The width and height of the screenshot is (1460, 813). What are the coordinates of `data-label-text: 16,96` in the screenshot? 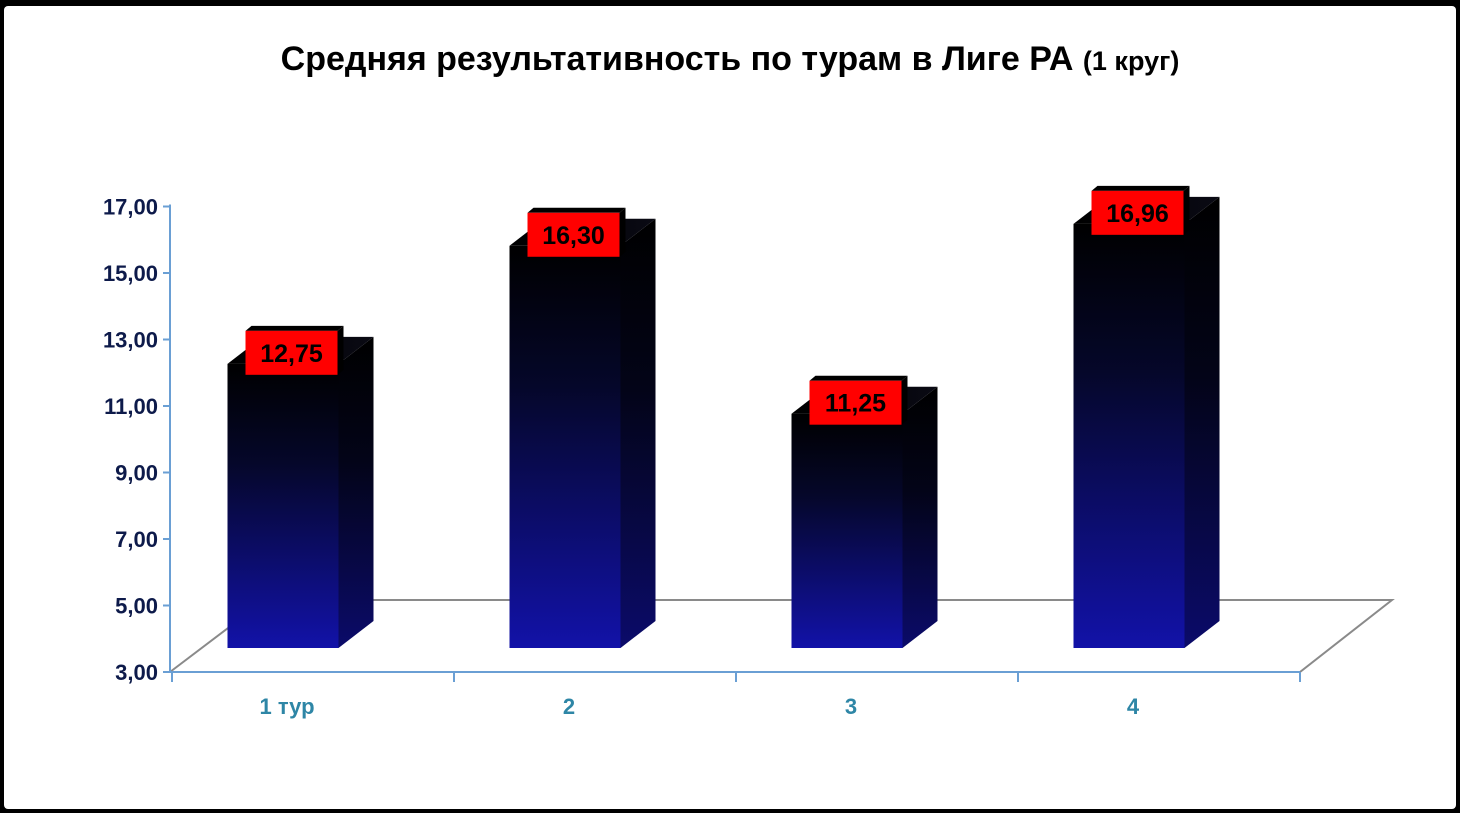 It's located at (1137, 214).